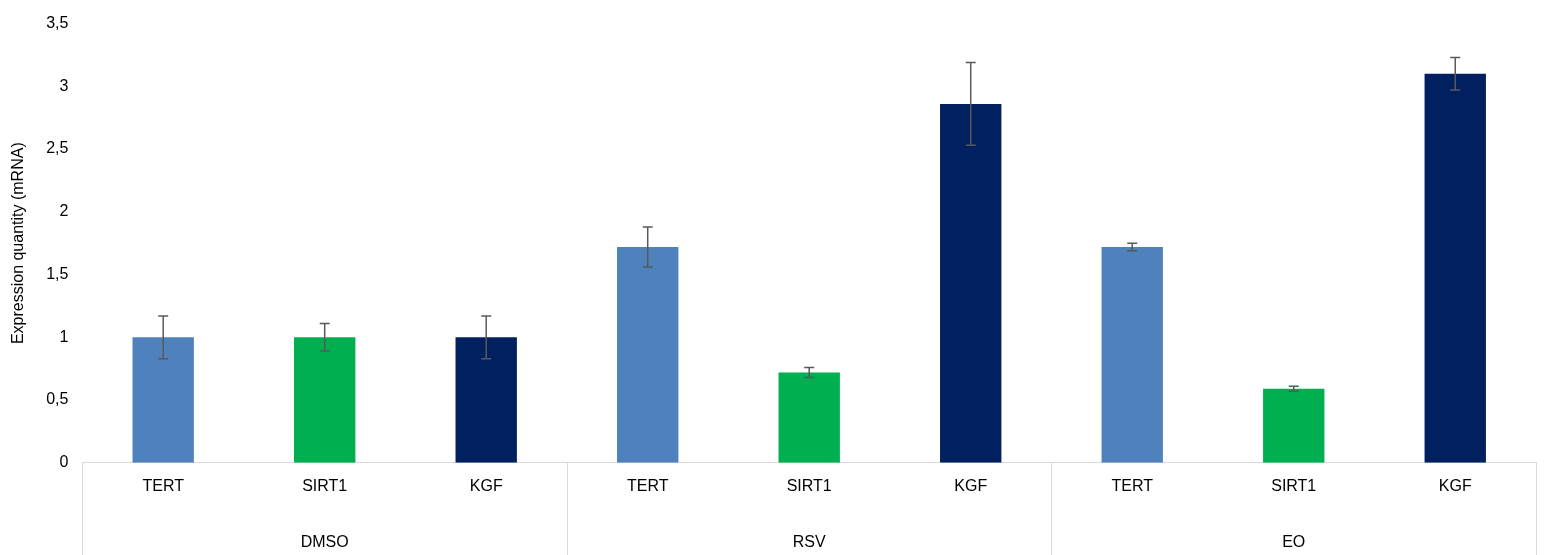 The width and height of the screenshot is (1546, 555). Describe the element at coordinates (57, 148) in the screenshot. I see `y-tick-label: 2,5` at that location.